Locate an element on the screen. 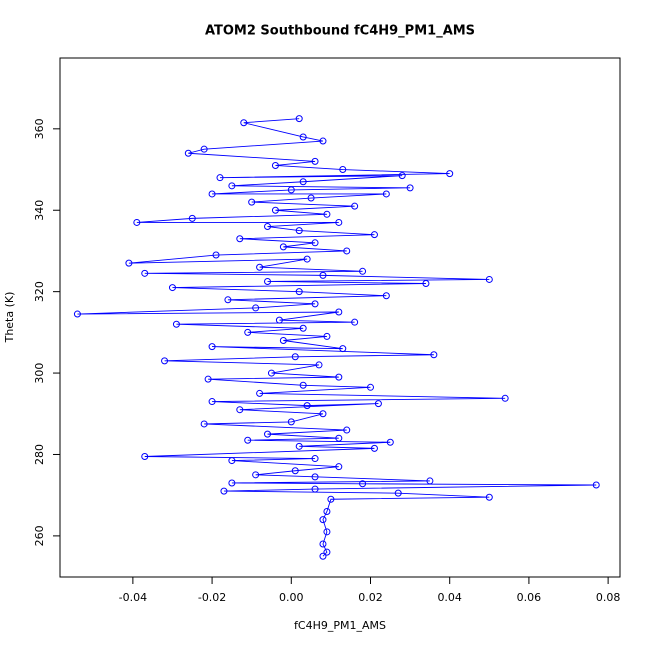 The height and width of the screenshot is (650, 650). x-tick-label: 0.04 is located at coordinates (449, 597).